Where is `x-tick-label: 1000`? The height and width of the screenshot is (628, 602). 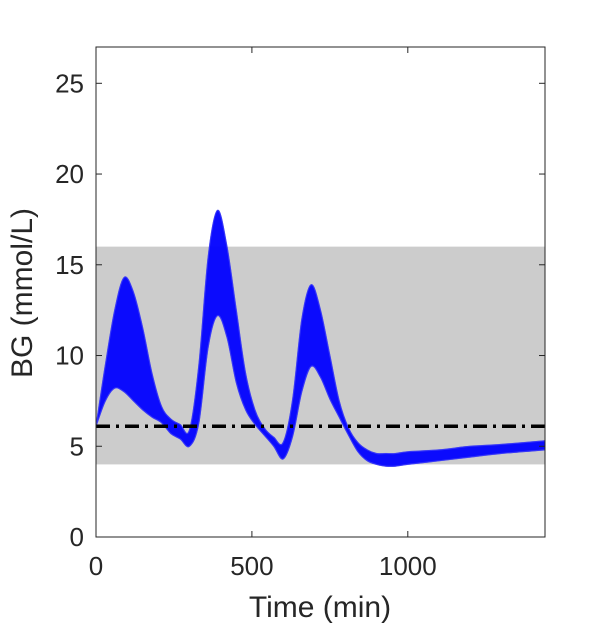 x-tick-label: 1000 is located at coordinates (408, 566).